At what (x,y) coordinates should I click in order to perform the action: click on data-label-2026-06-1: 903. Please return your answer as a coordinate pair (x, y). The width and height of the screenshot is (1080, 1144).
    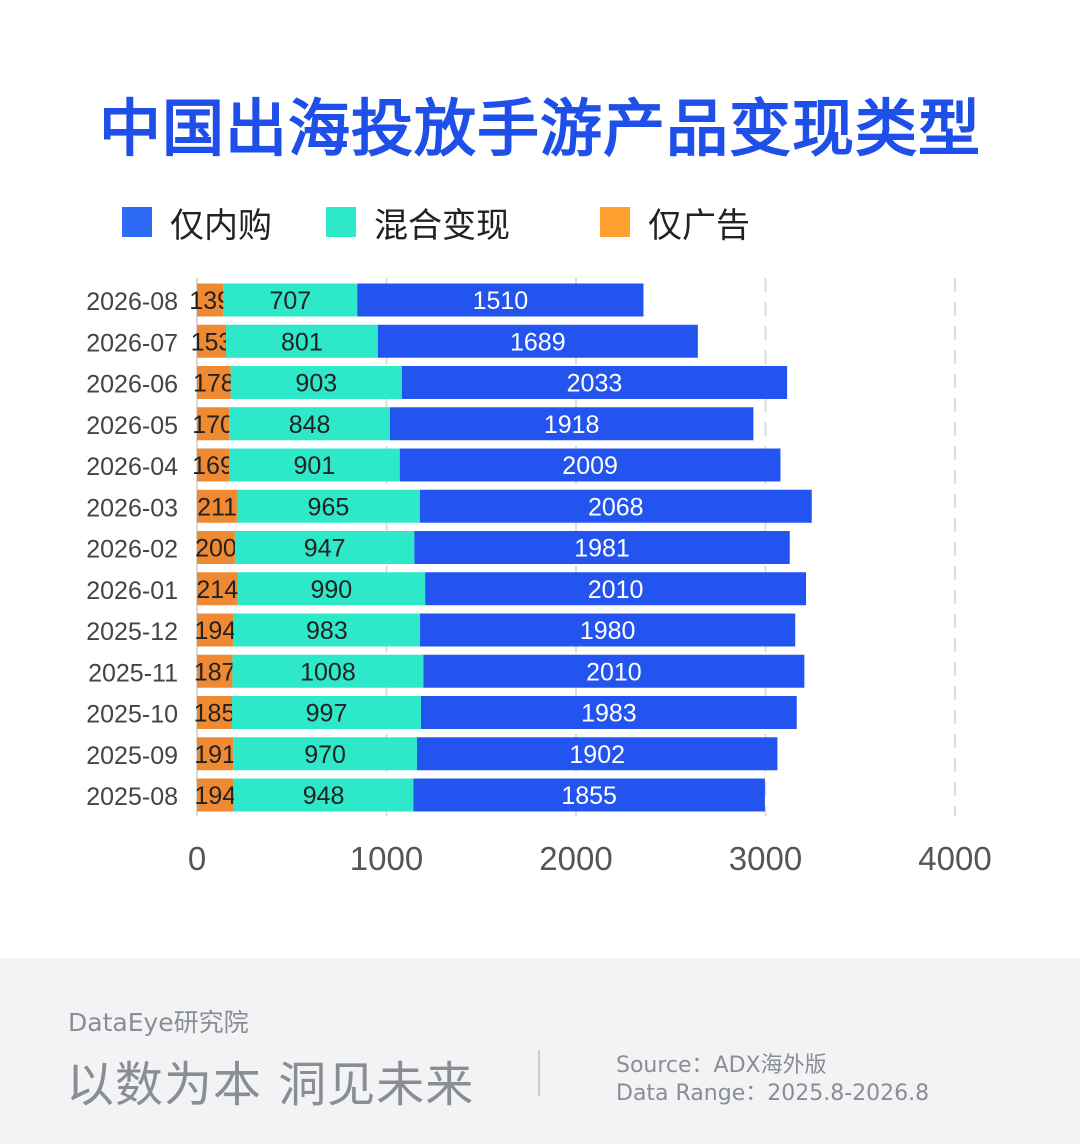
    Looking at the image, I should click on (316, 384).